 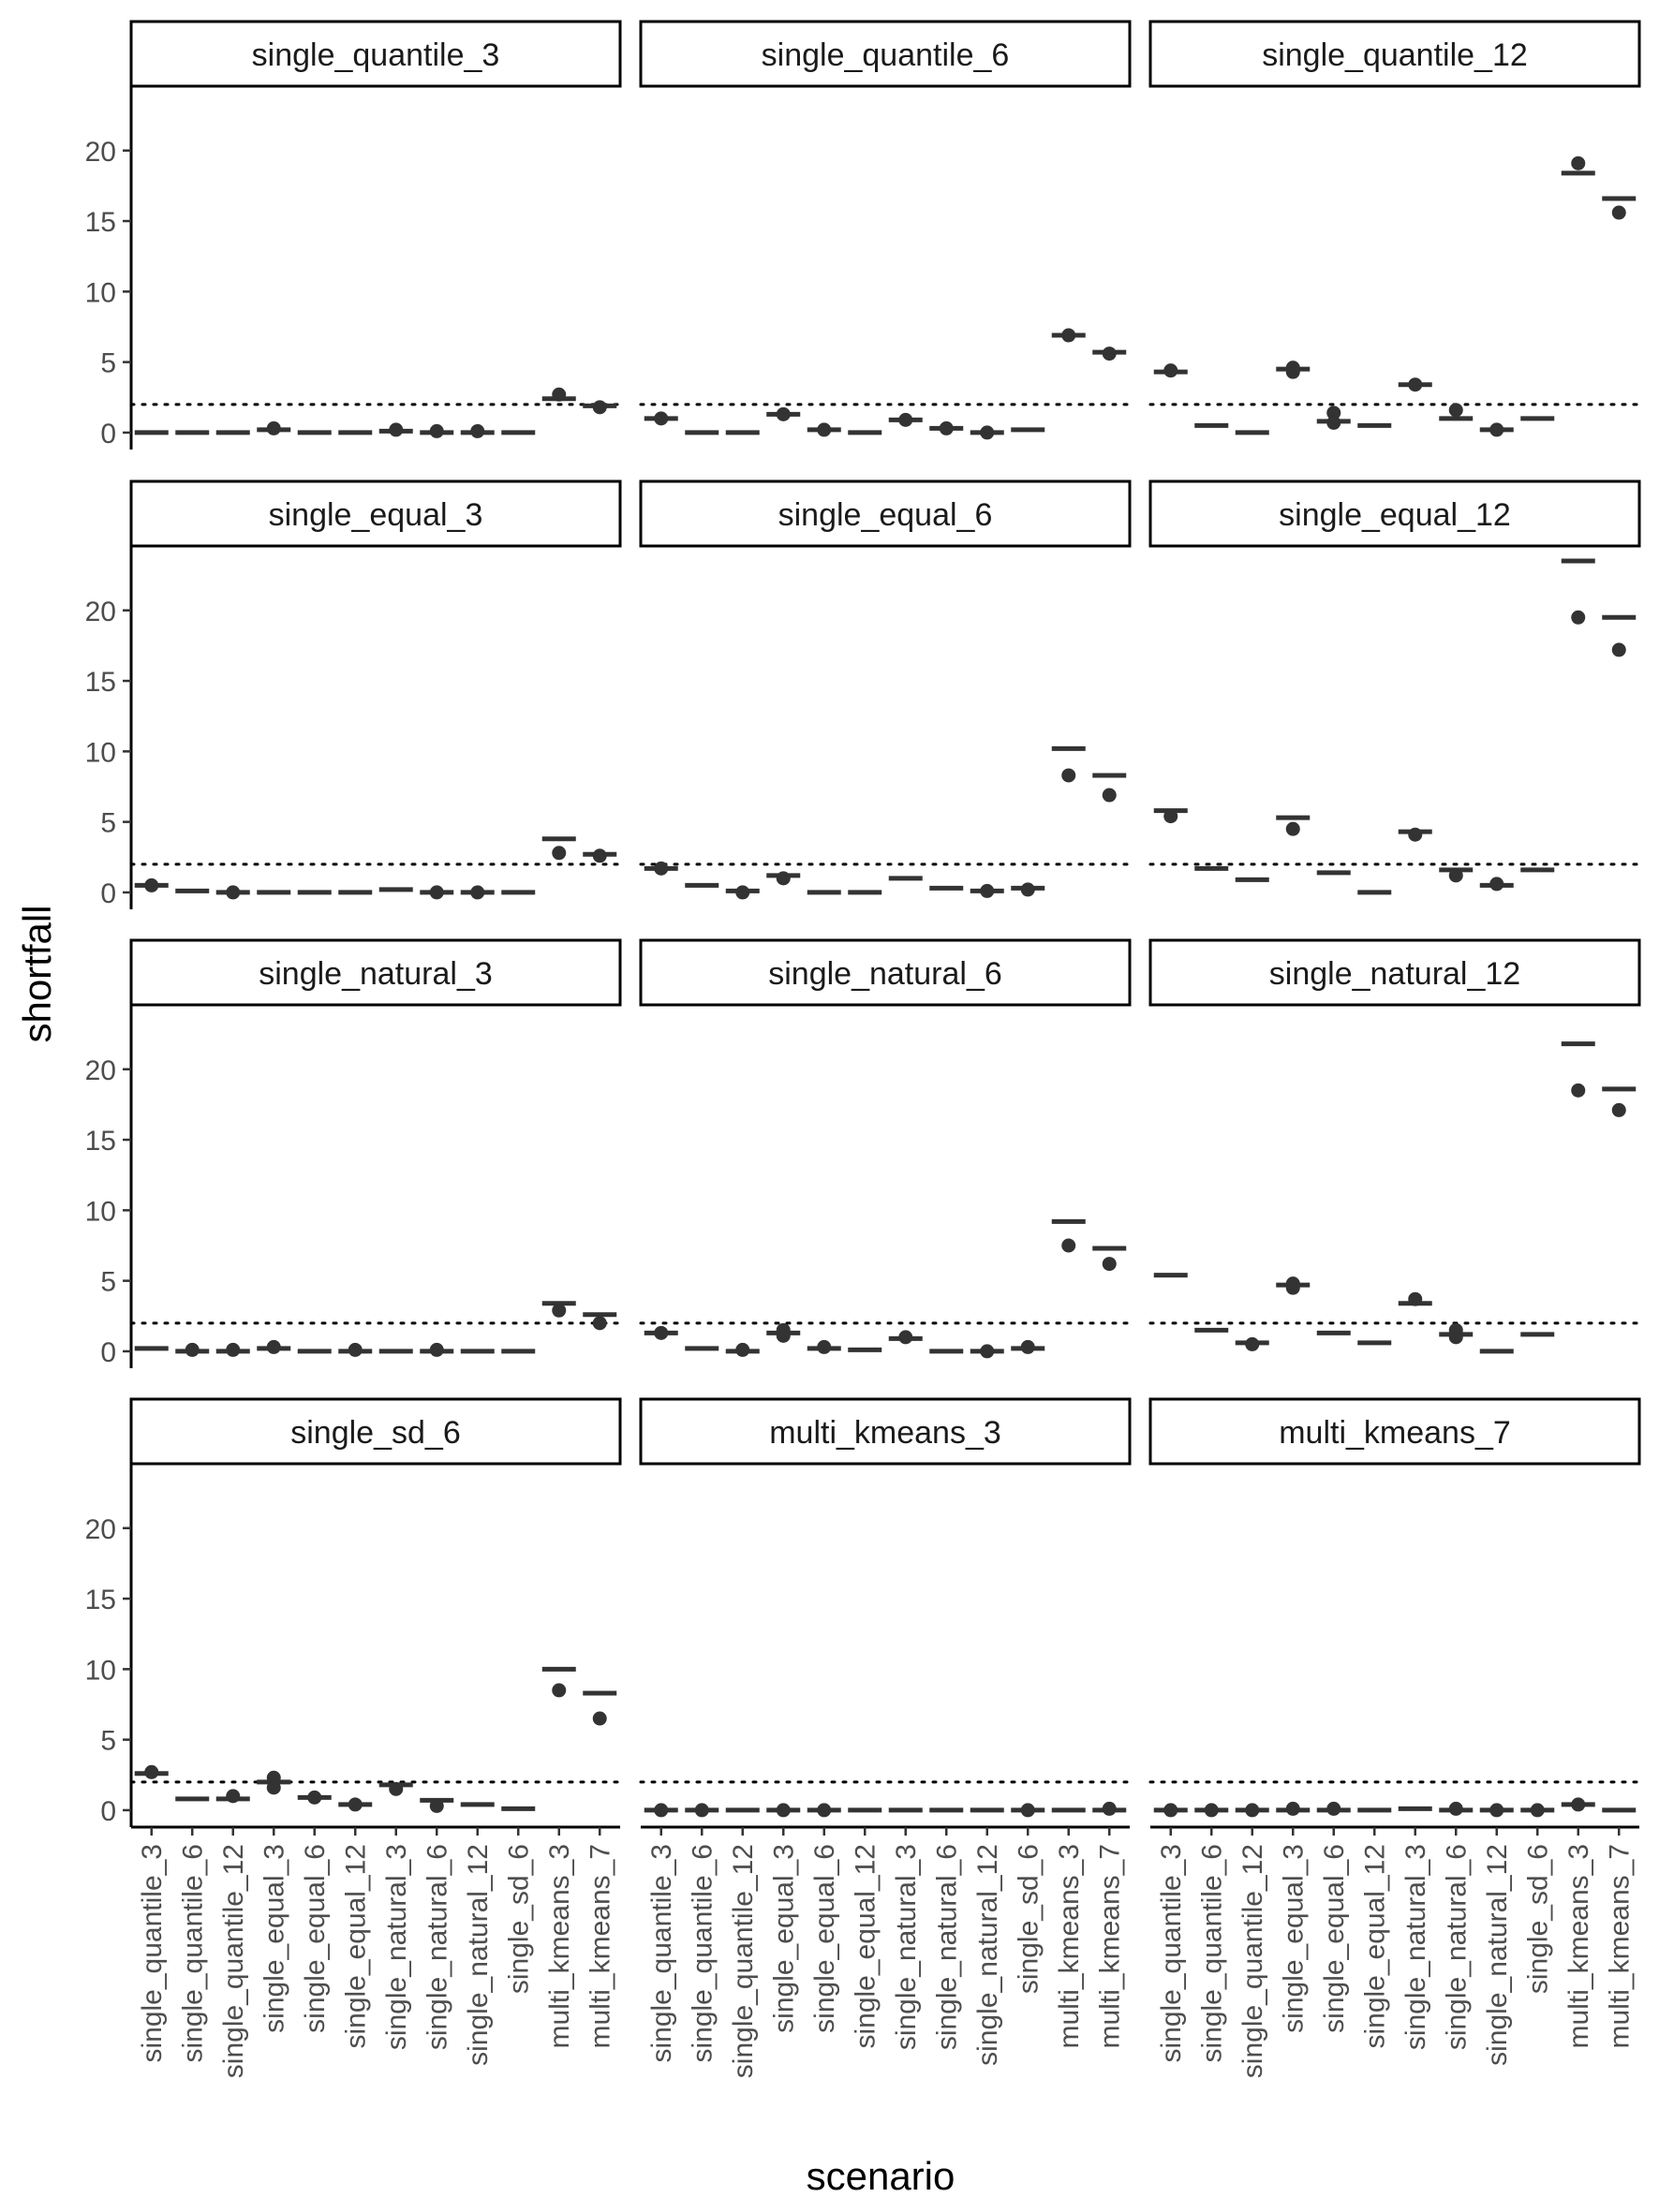 I want to click on facet-panel: single_equal_3 0 5 10 15 20, so click(x=354, y=694).